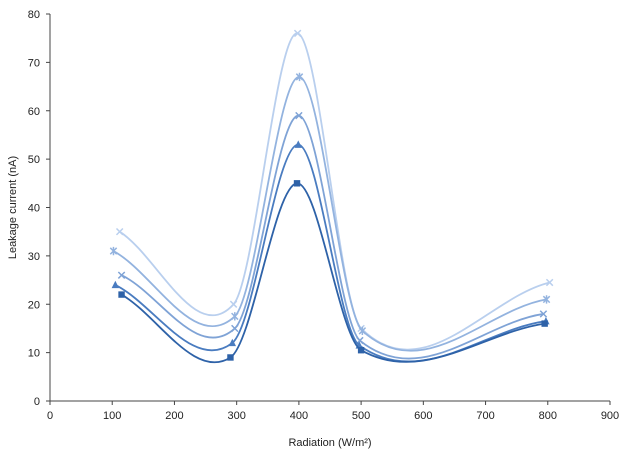 Image resolution: width=634 pixels, height=455 pixels. What do you see at coordinates (610, 416) in the screenshot?
I see `x-tick-label: 900` at bounding box center [610, 416].